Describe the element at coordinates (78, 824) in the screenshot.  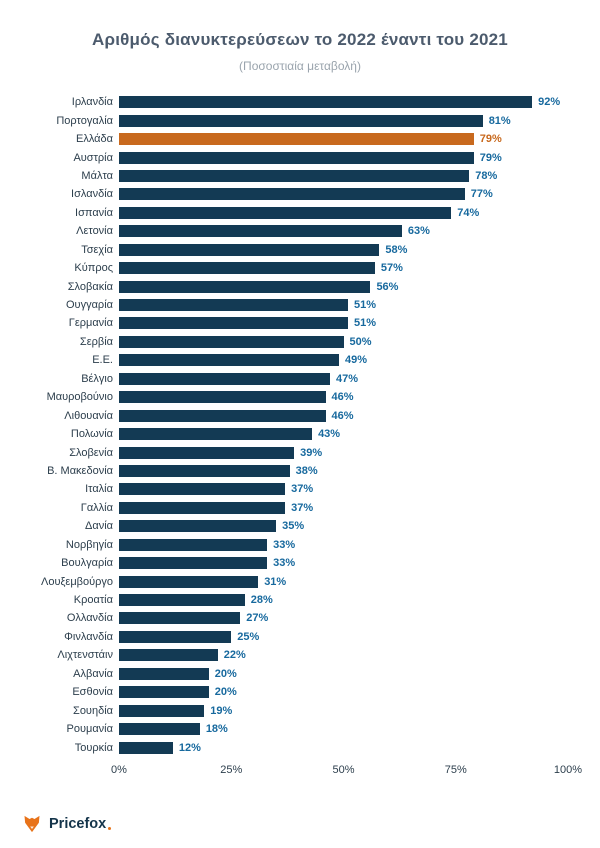
I see `brand-name: Pricefox` at that location.